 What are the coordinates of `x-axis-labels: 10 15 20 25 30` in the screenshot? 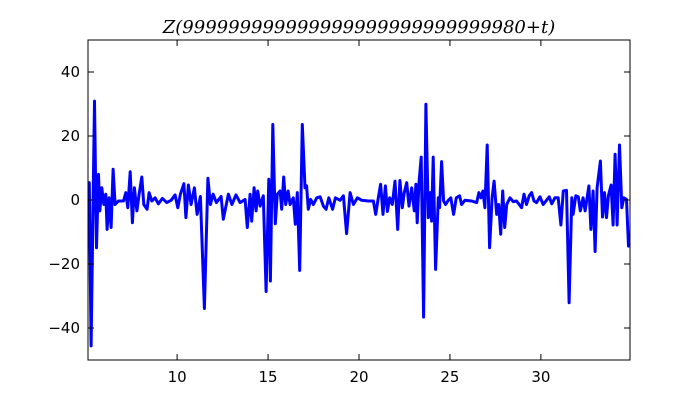 It's located at (359, 377).